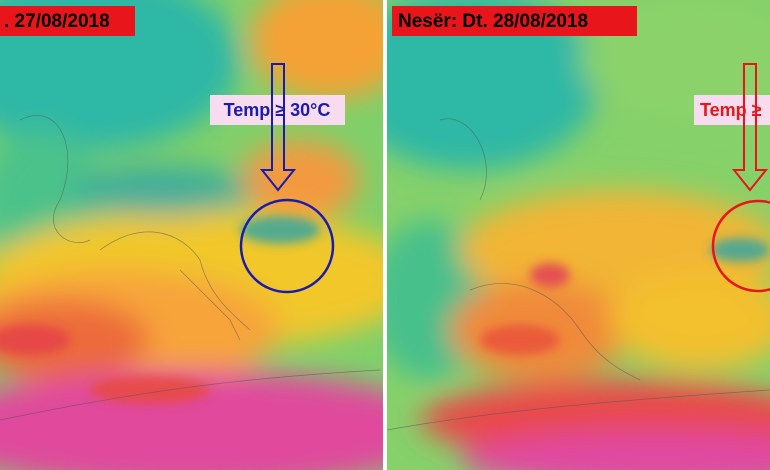 The height and width of the screenshot is (470, 770). Describe the element at coordinates (57, 21) in the screenshot. I see `date-label: . 27/08/2018` at that location.